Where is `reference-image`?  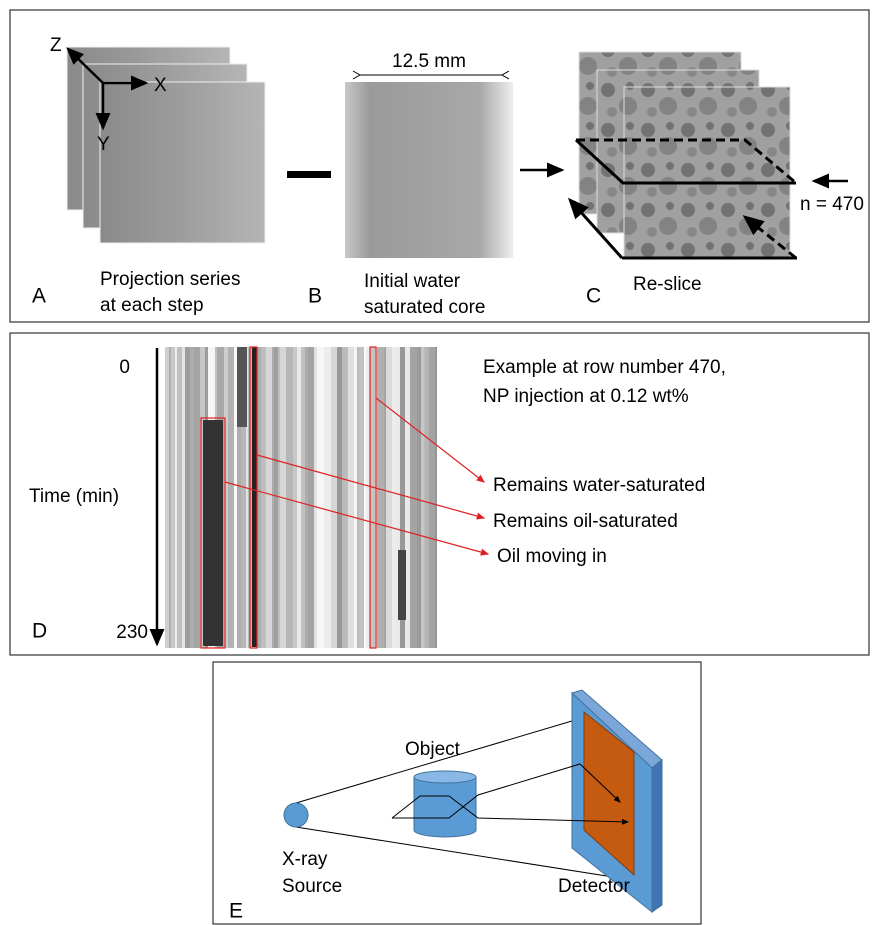
reference-image is located at coordinates (429, 170).